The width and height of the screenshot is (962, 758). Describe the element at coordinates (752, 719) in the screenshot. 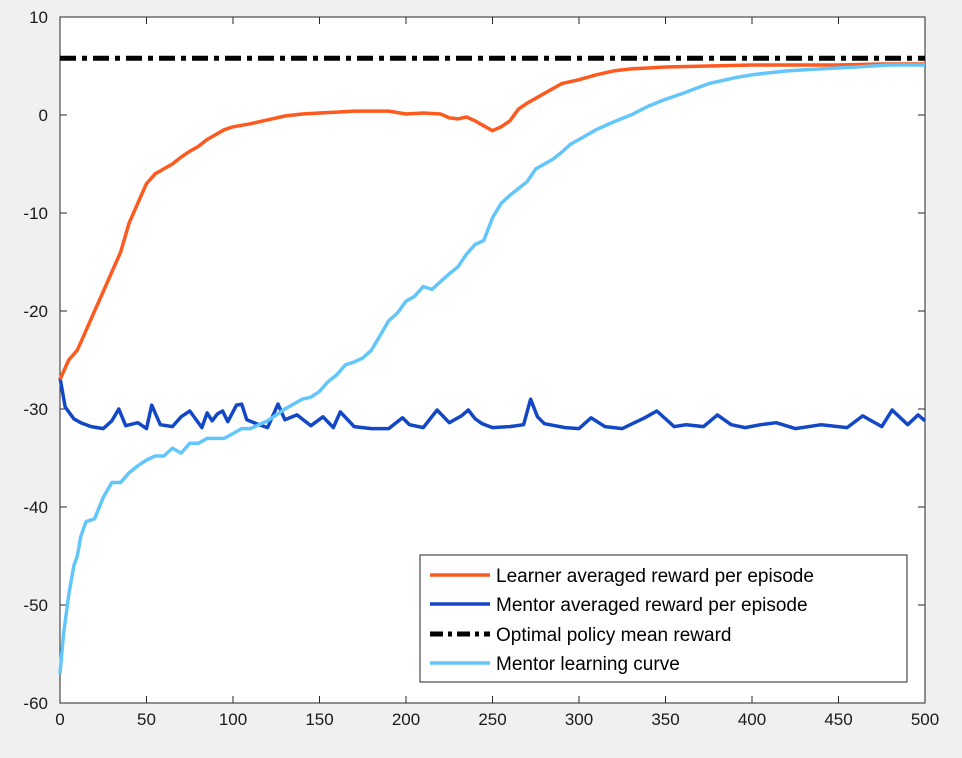

I see `x-tick-label: 400` at that location.